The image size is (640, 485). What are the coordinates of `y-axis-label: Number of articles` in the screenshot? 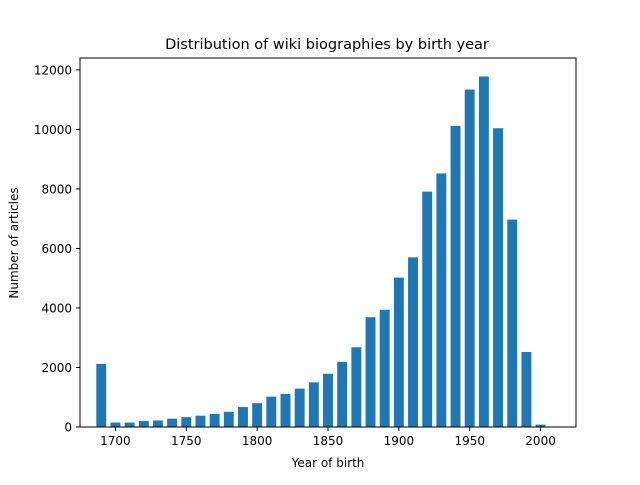 It's located at (14, 242).